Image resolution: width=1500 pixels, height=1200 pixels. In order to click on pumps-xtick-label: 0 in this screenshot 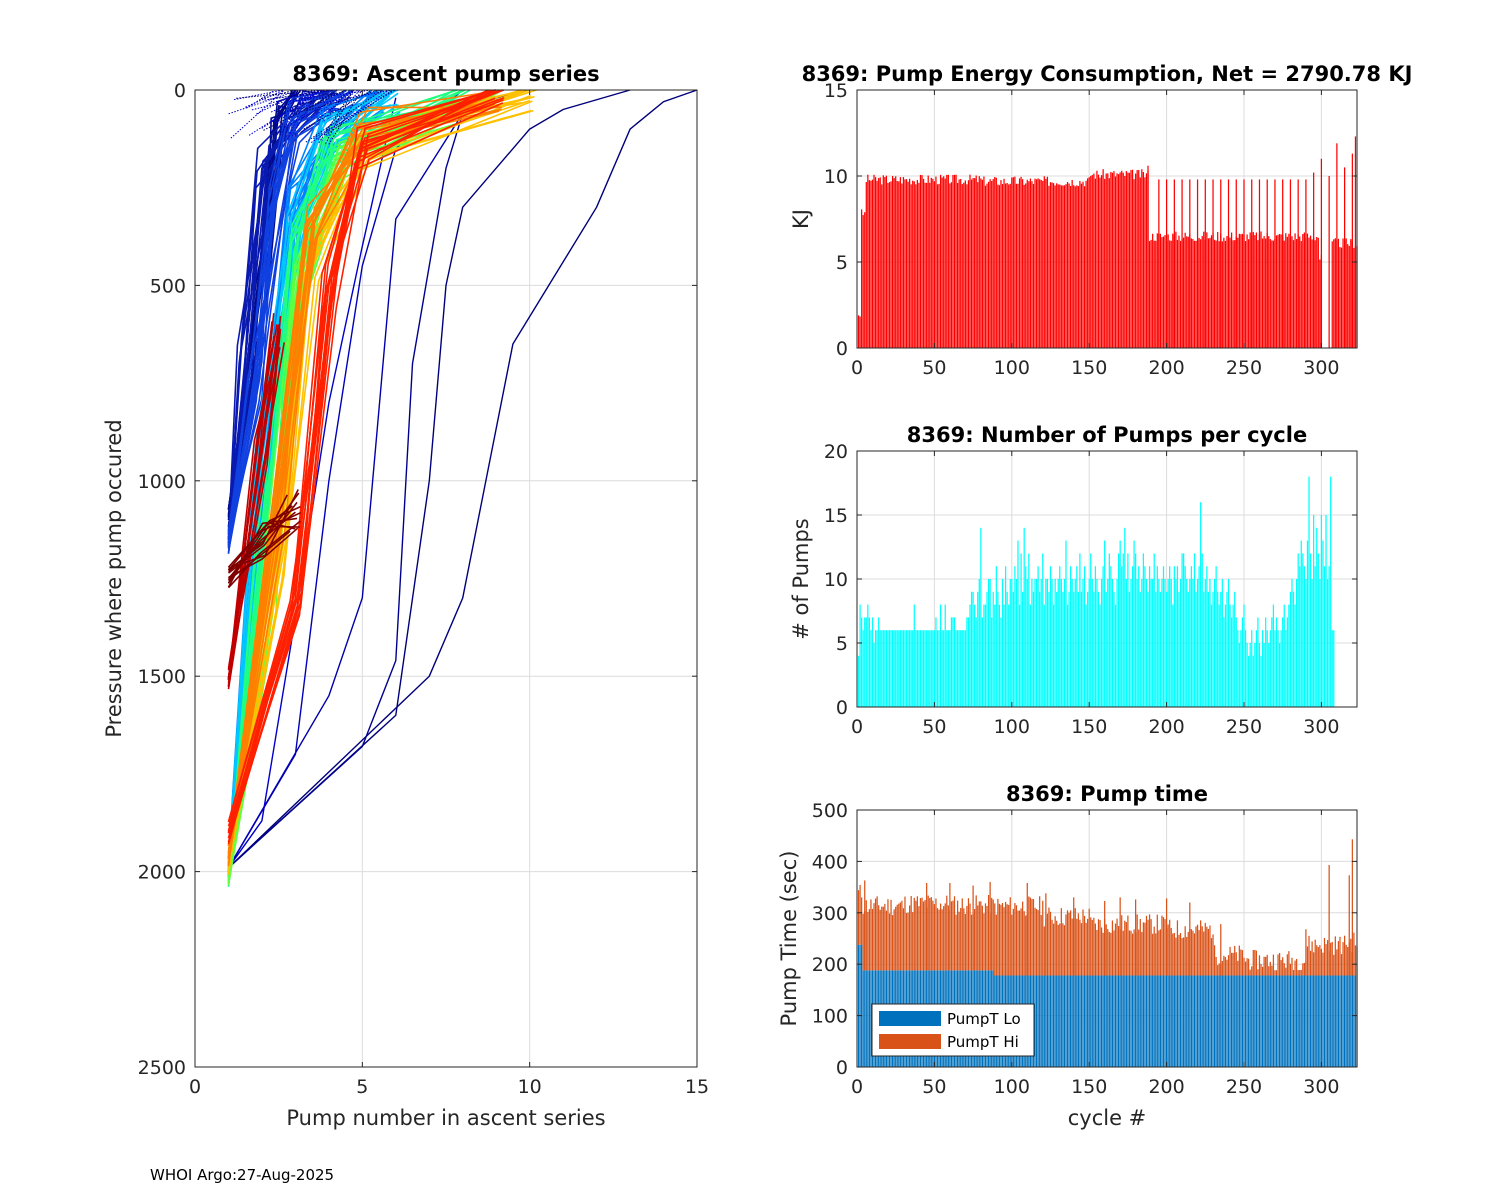, I will do `click(857, 727)`.